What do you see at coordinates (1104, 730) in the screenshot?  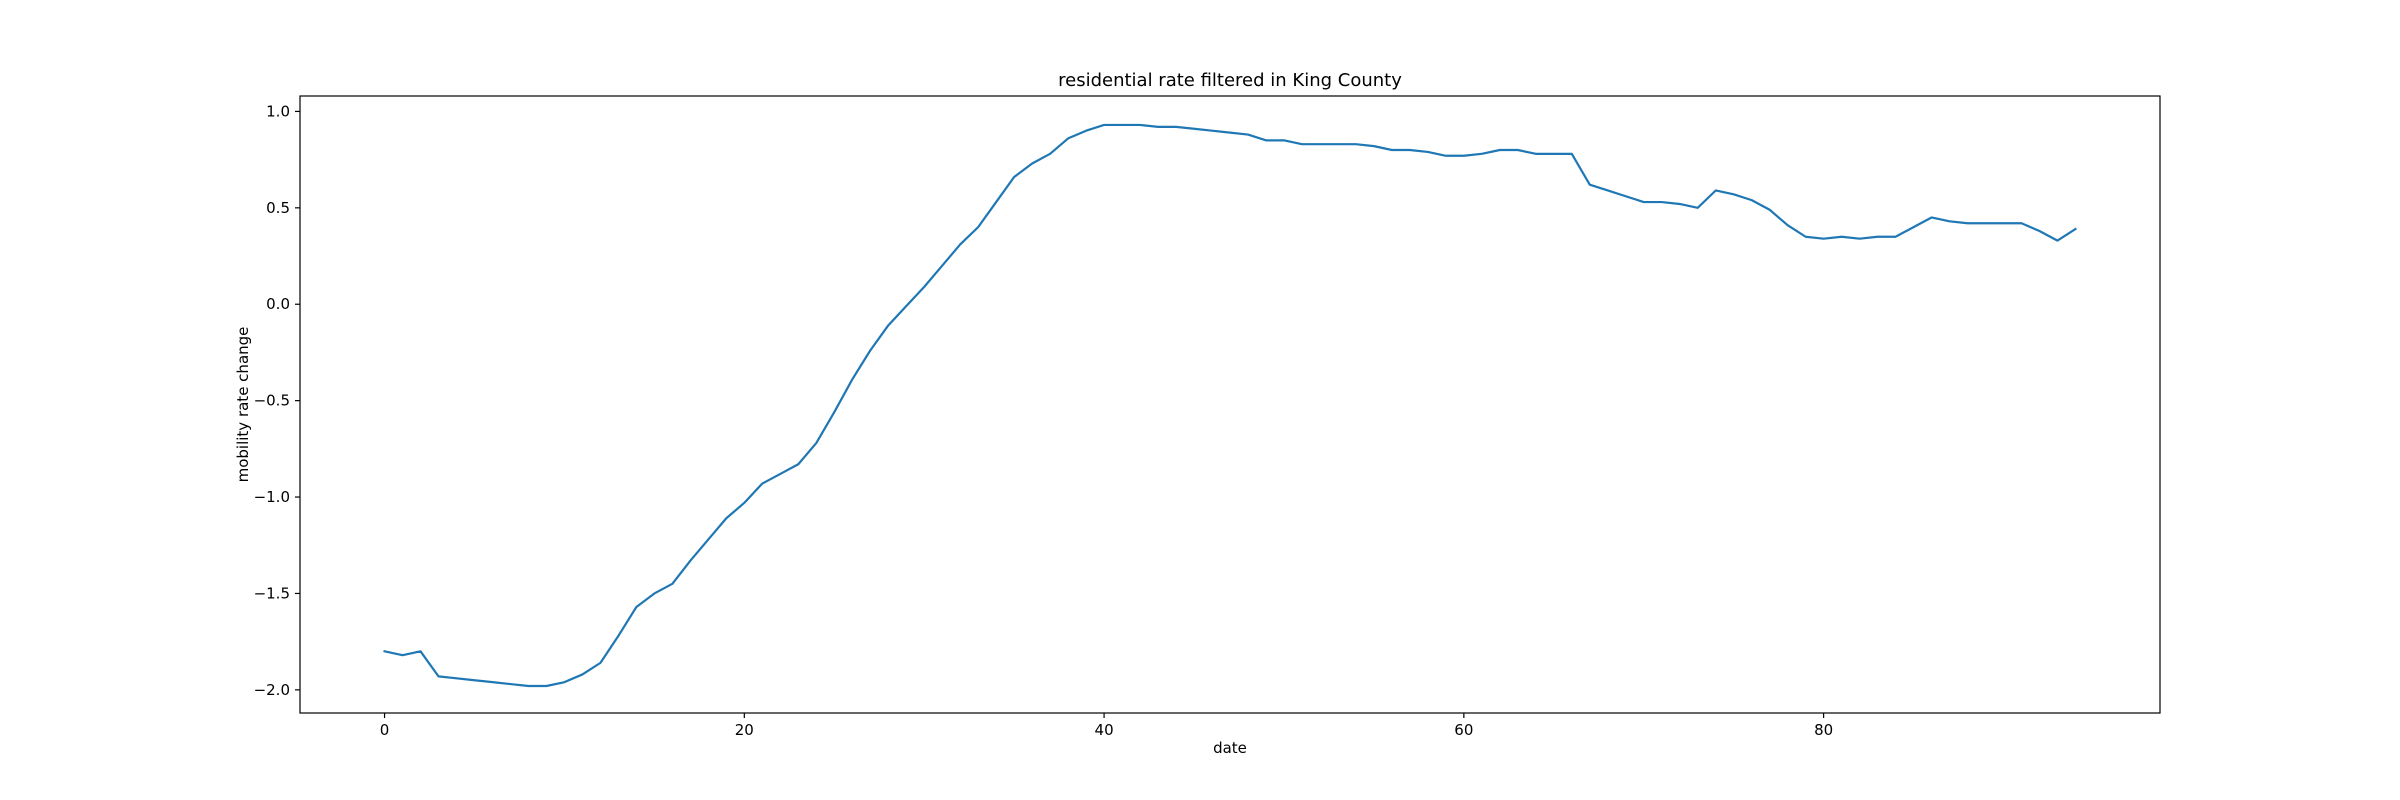 I see `x-tick-label: 40` at bounding box center [1104, 730].